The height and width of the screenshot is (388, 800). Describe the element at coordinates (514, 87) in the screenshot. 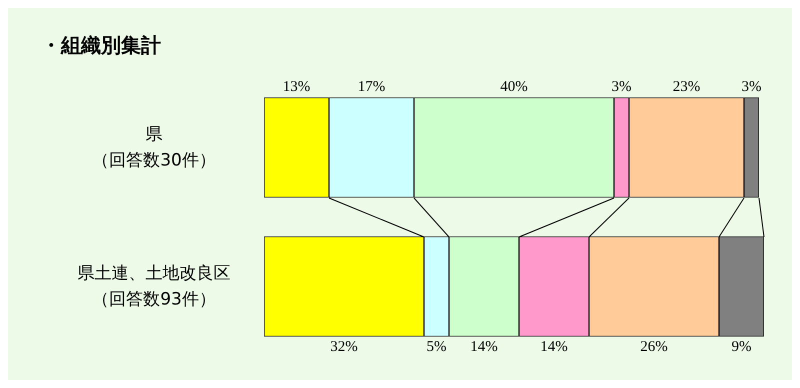

I see `data-label: 40%` at that location.